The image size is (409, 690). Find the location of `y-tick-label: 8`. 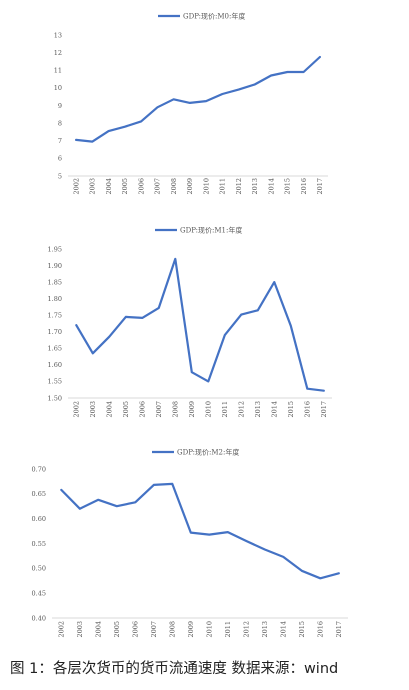

y-tick-label: 8 is located at coordinates (60, 123).